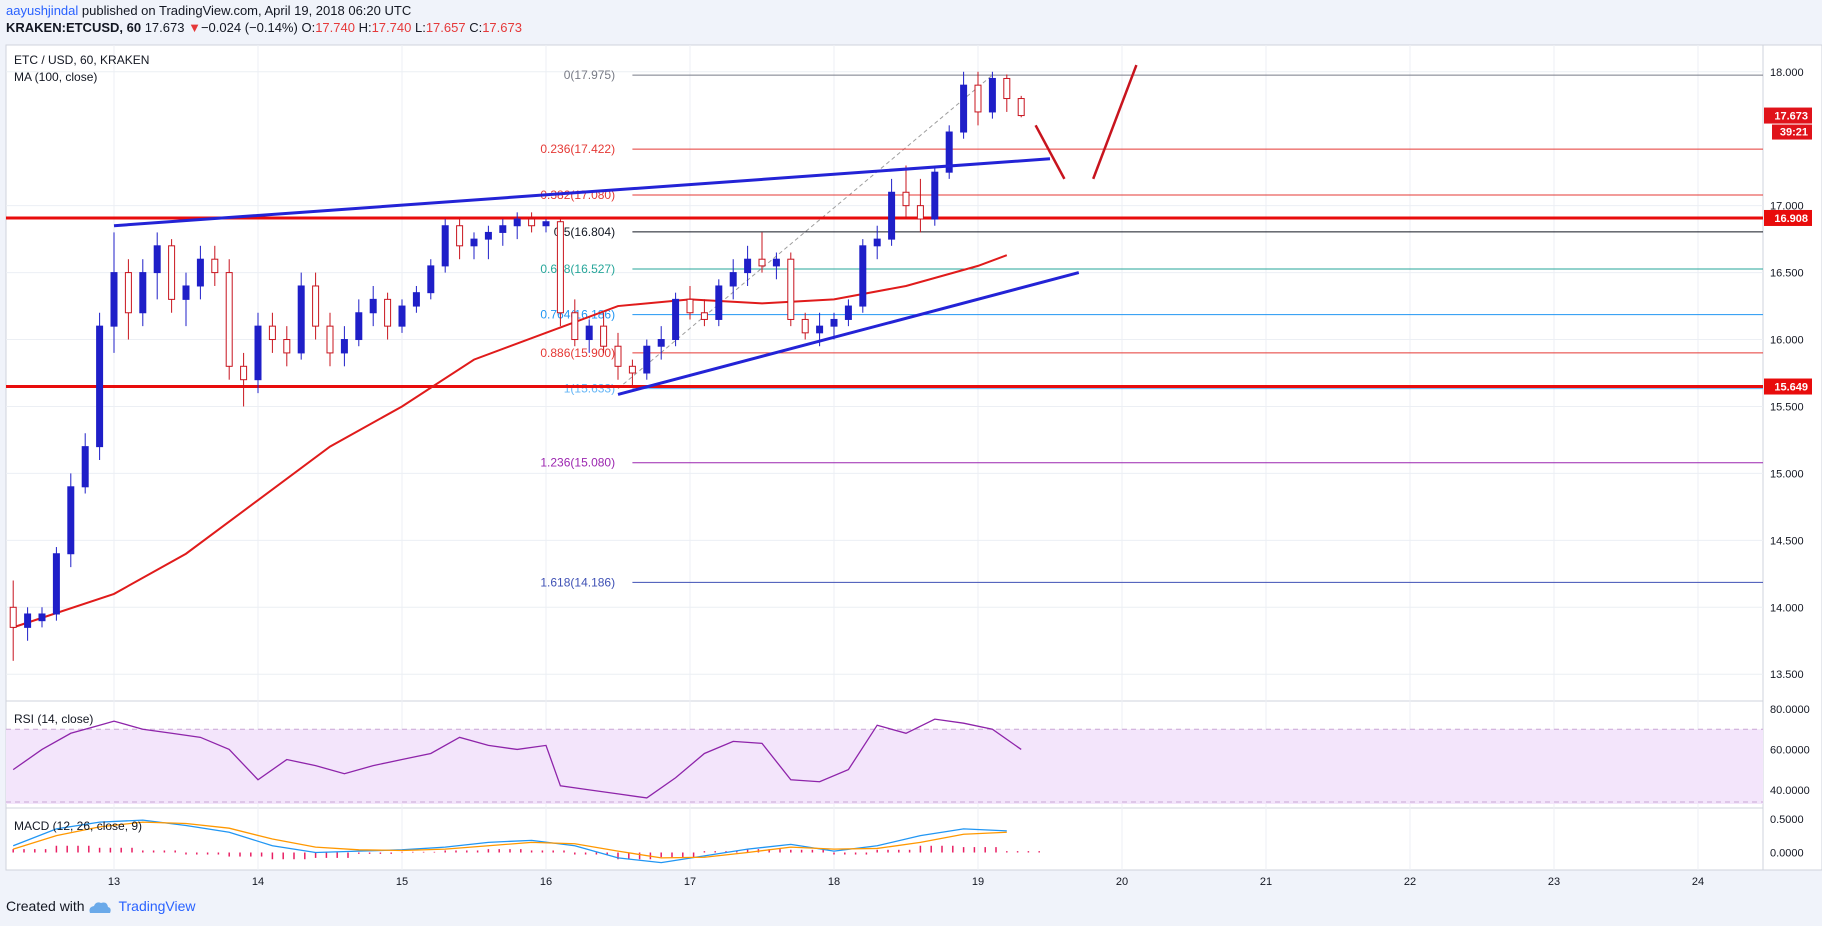  I want to click on x-tick-label: 13, so click(114, 882).